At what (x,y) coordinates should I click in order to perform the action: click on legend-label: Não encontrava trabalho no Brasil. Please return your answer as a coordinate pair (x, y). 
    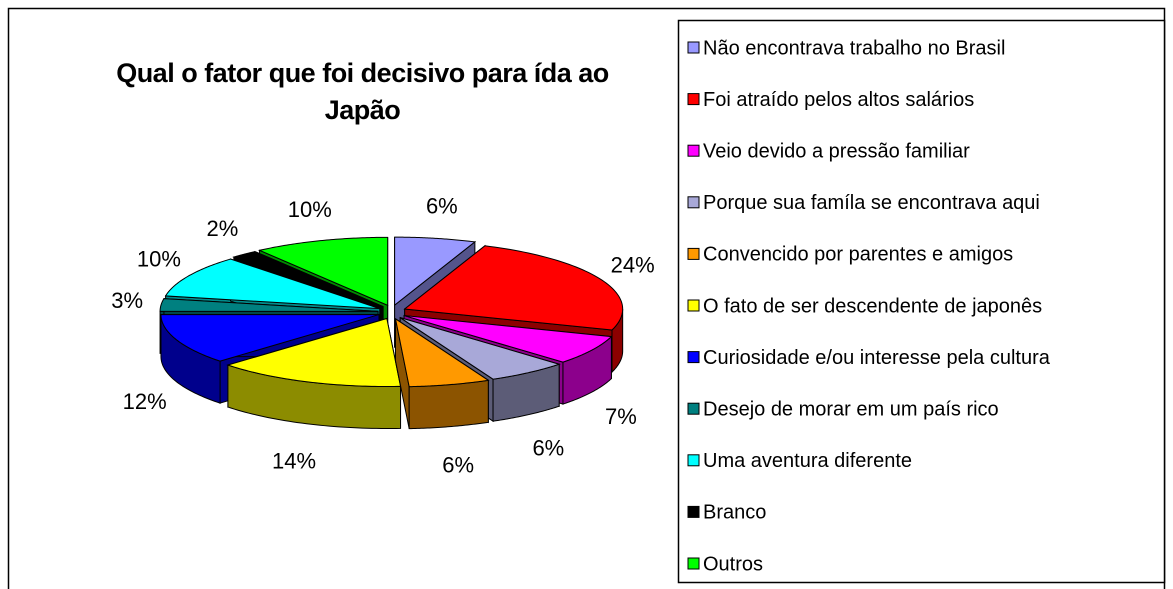
    Looking at the image, I should click on (854, 48).